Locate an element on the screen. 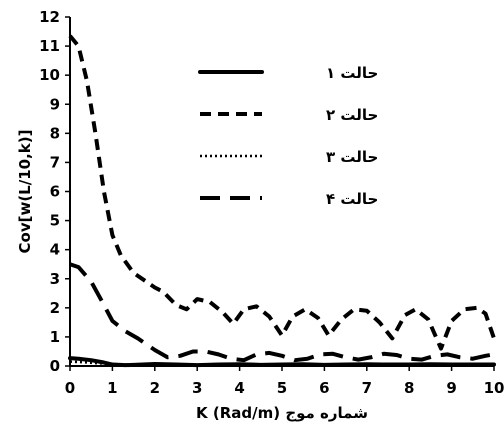  y-tick-label: 4 is located at coordinates (55, 250).